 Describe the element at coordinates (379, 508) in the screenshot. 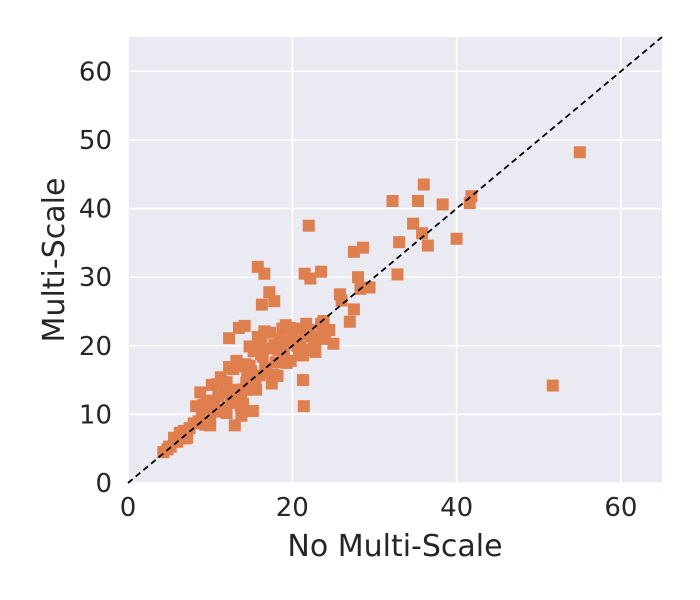

I see `x-tick-labels: 0 20 40 60` at that location.